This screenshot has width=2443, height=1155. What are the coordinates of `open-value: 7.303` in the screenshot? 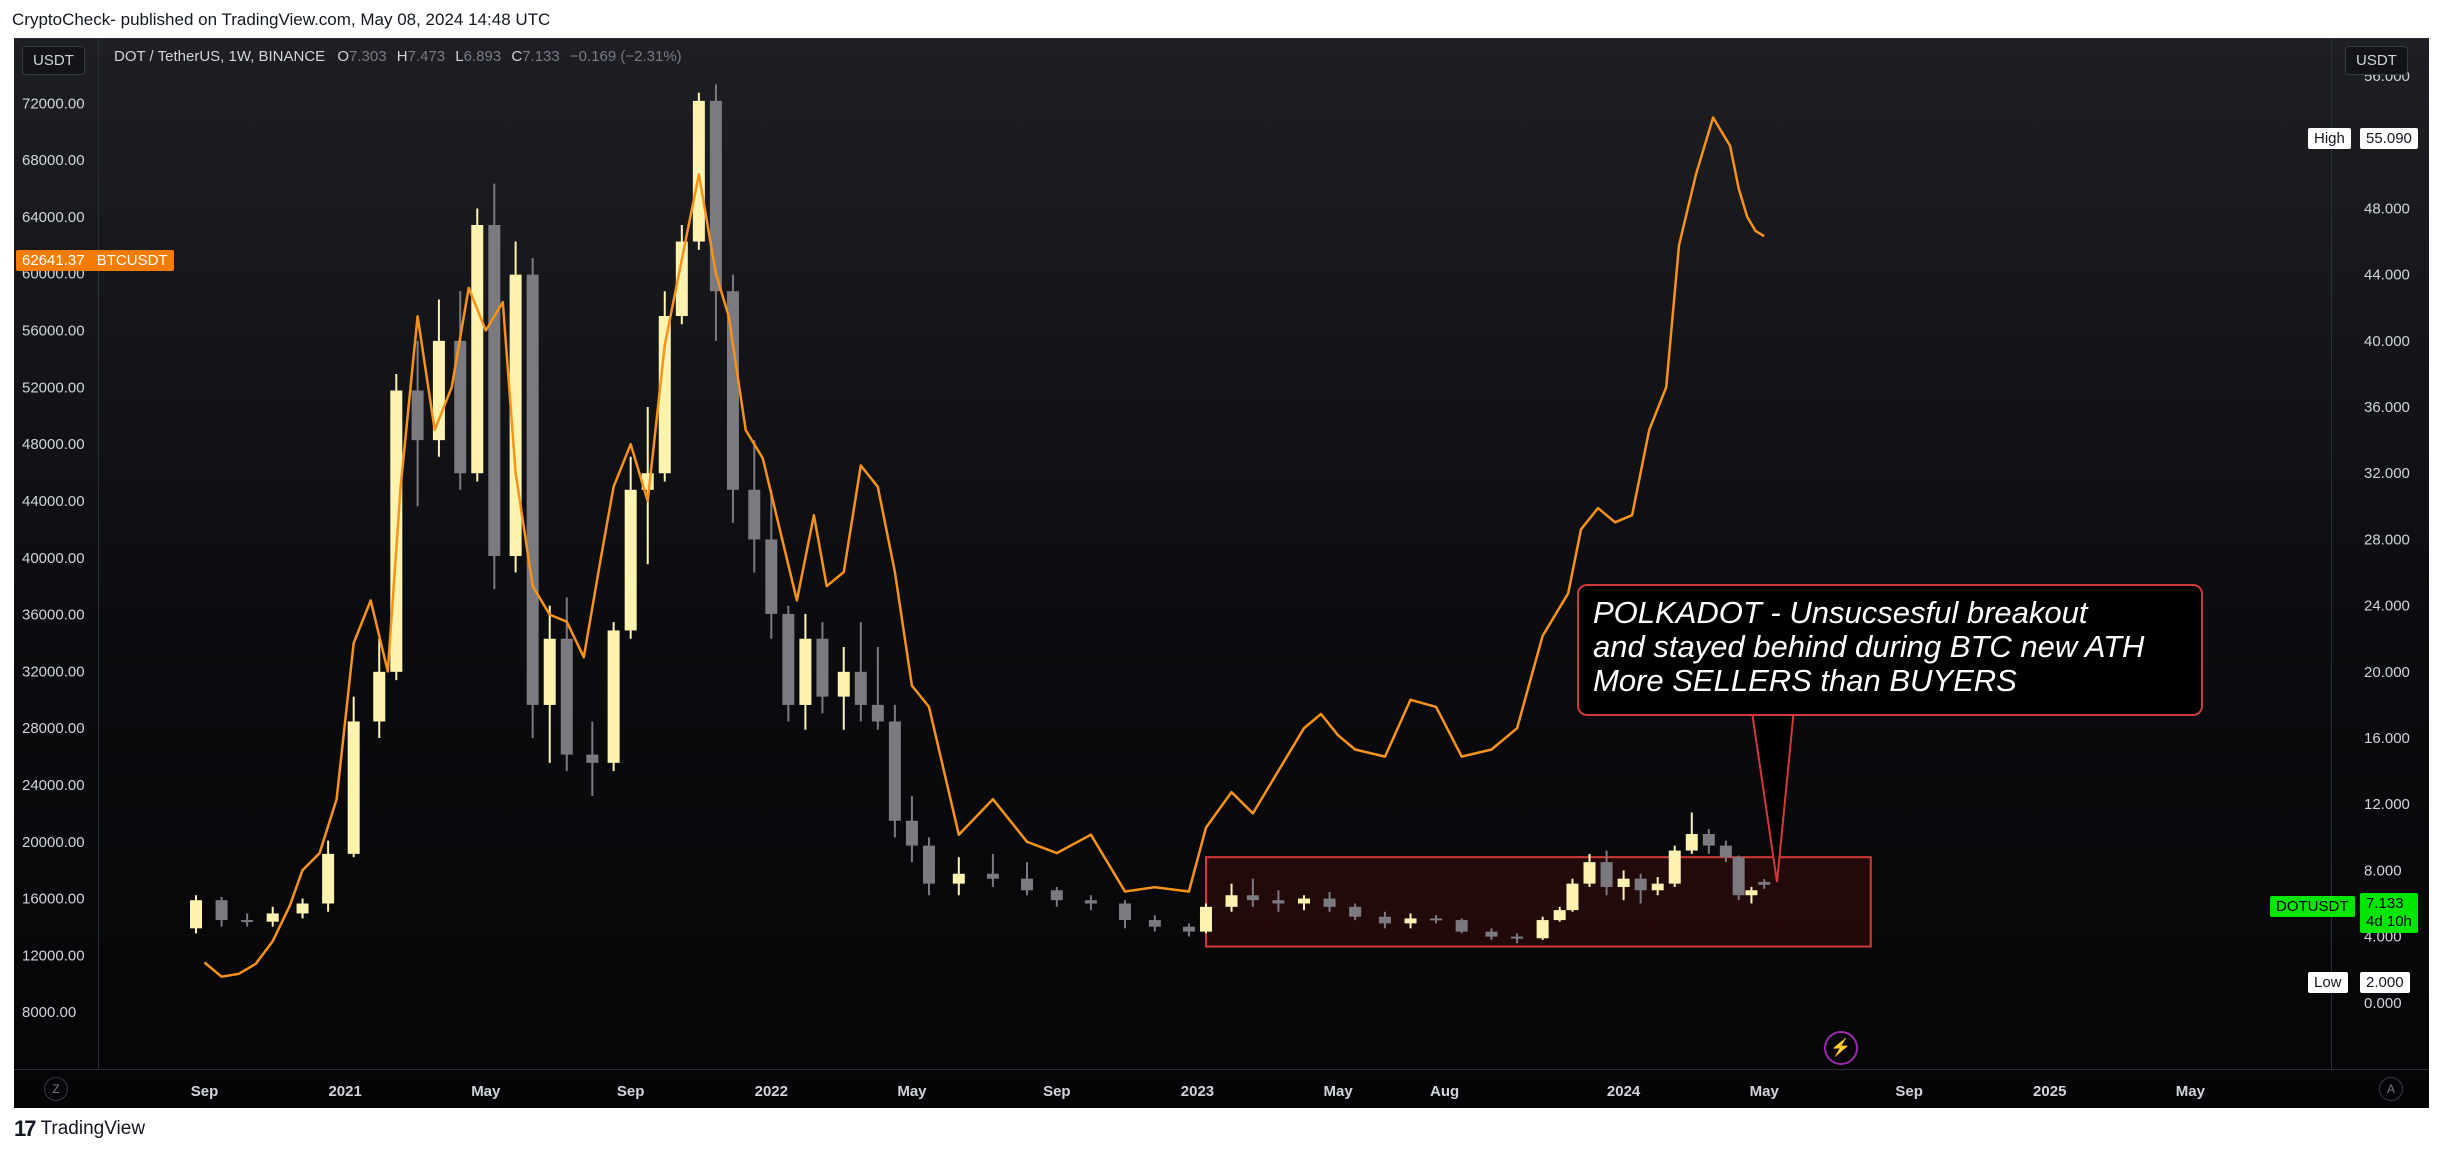 It's located at (368, 56).